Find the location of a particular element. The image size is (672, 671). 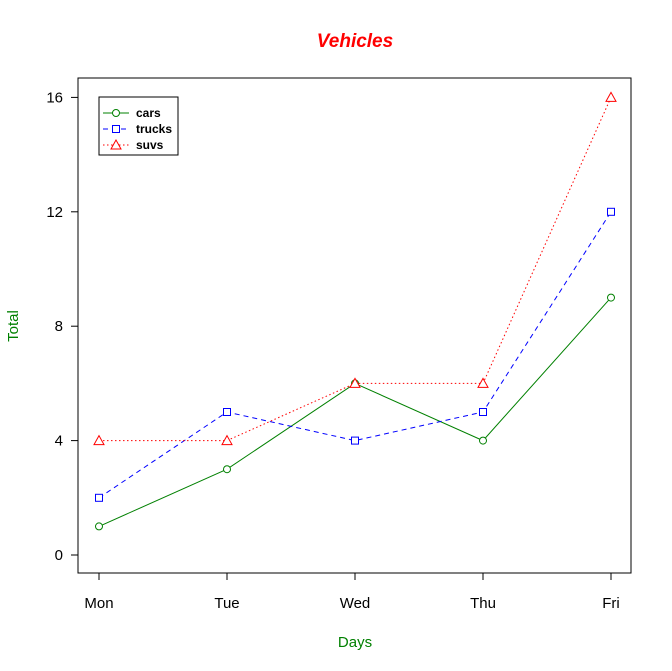

legend-label-cars: cars is located at coordinates (148, 113).